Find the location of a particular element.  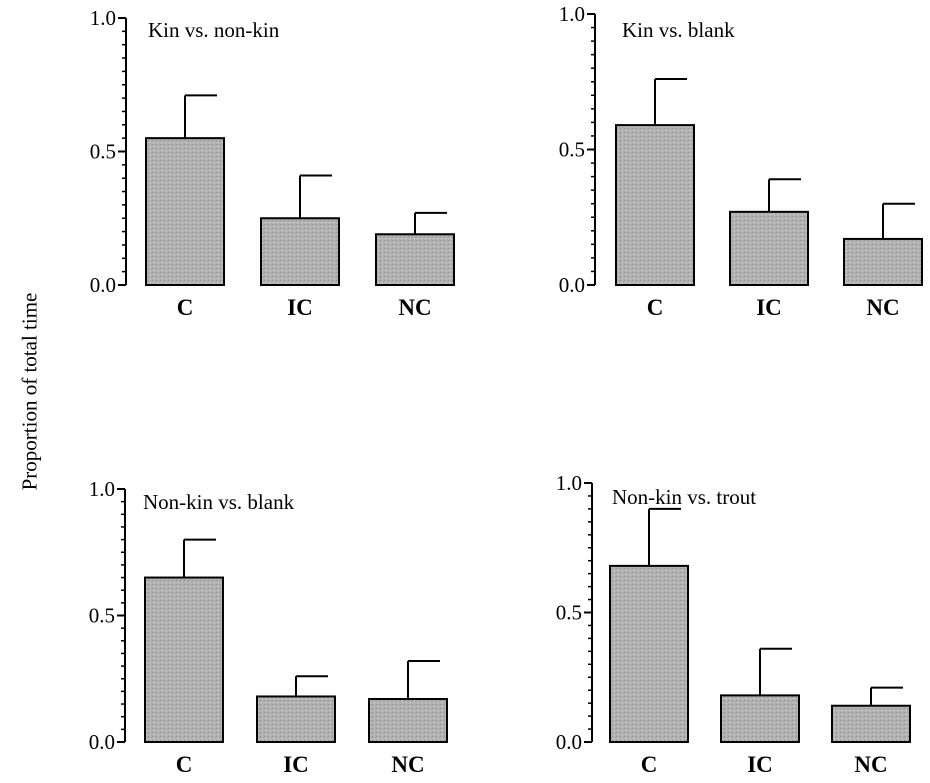

chart-panel-4: 0.0 0.5 1.0 Non-kin vs. trout C IC NC is located at coordinates (733, 624).